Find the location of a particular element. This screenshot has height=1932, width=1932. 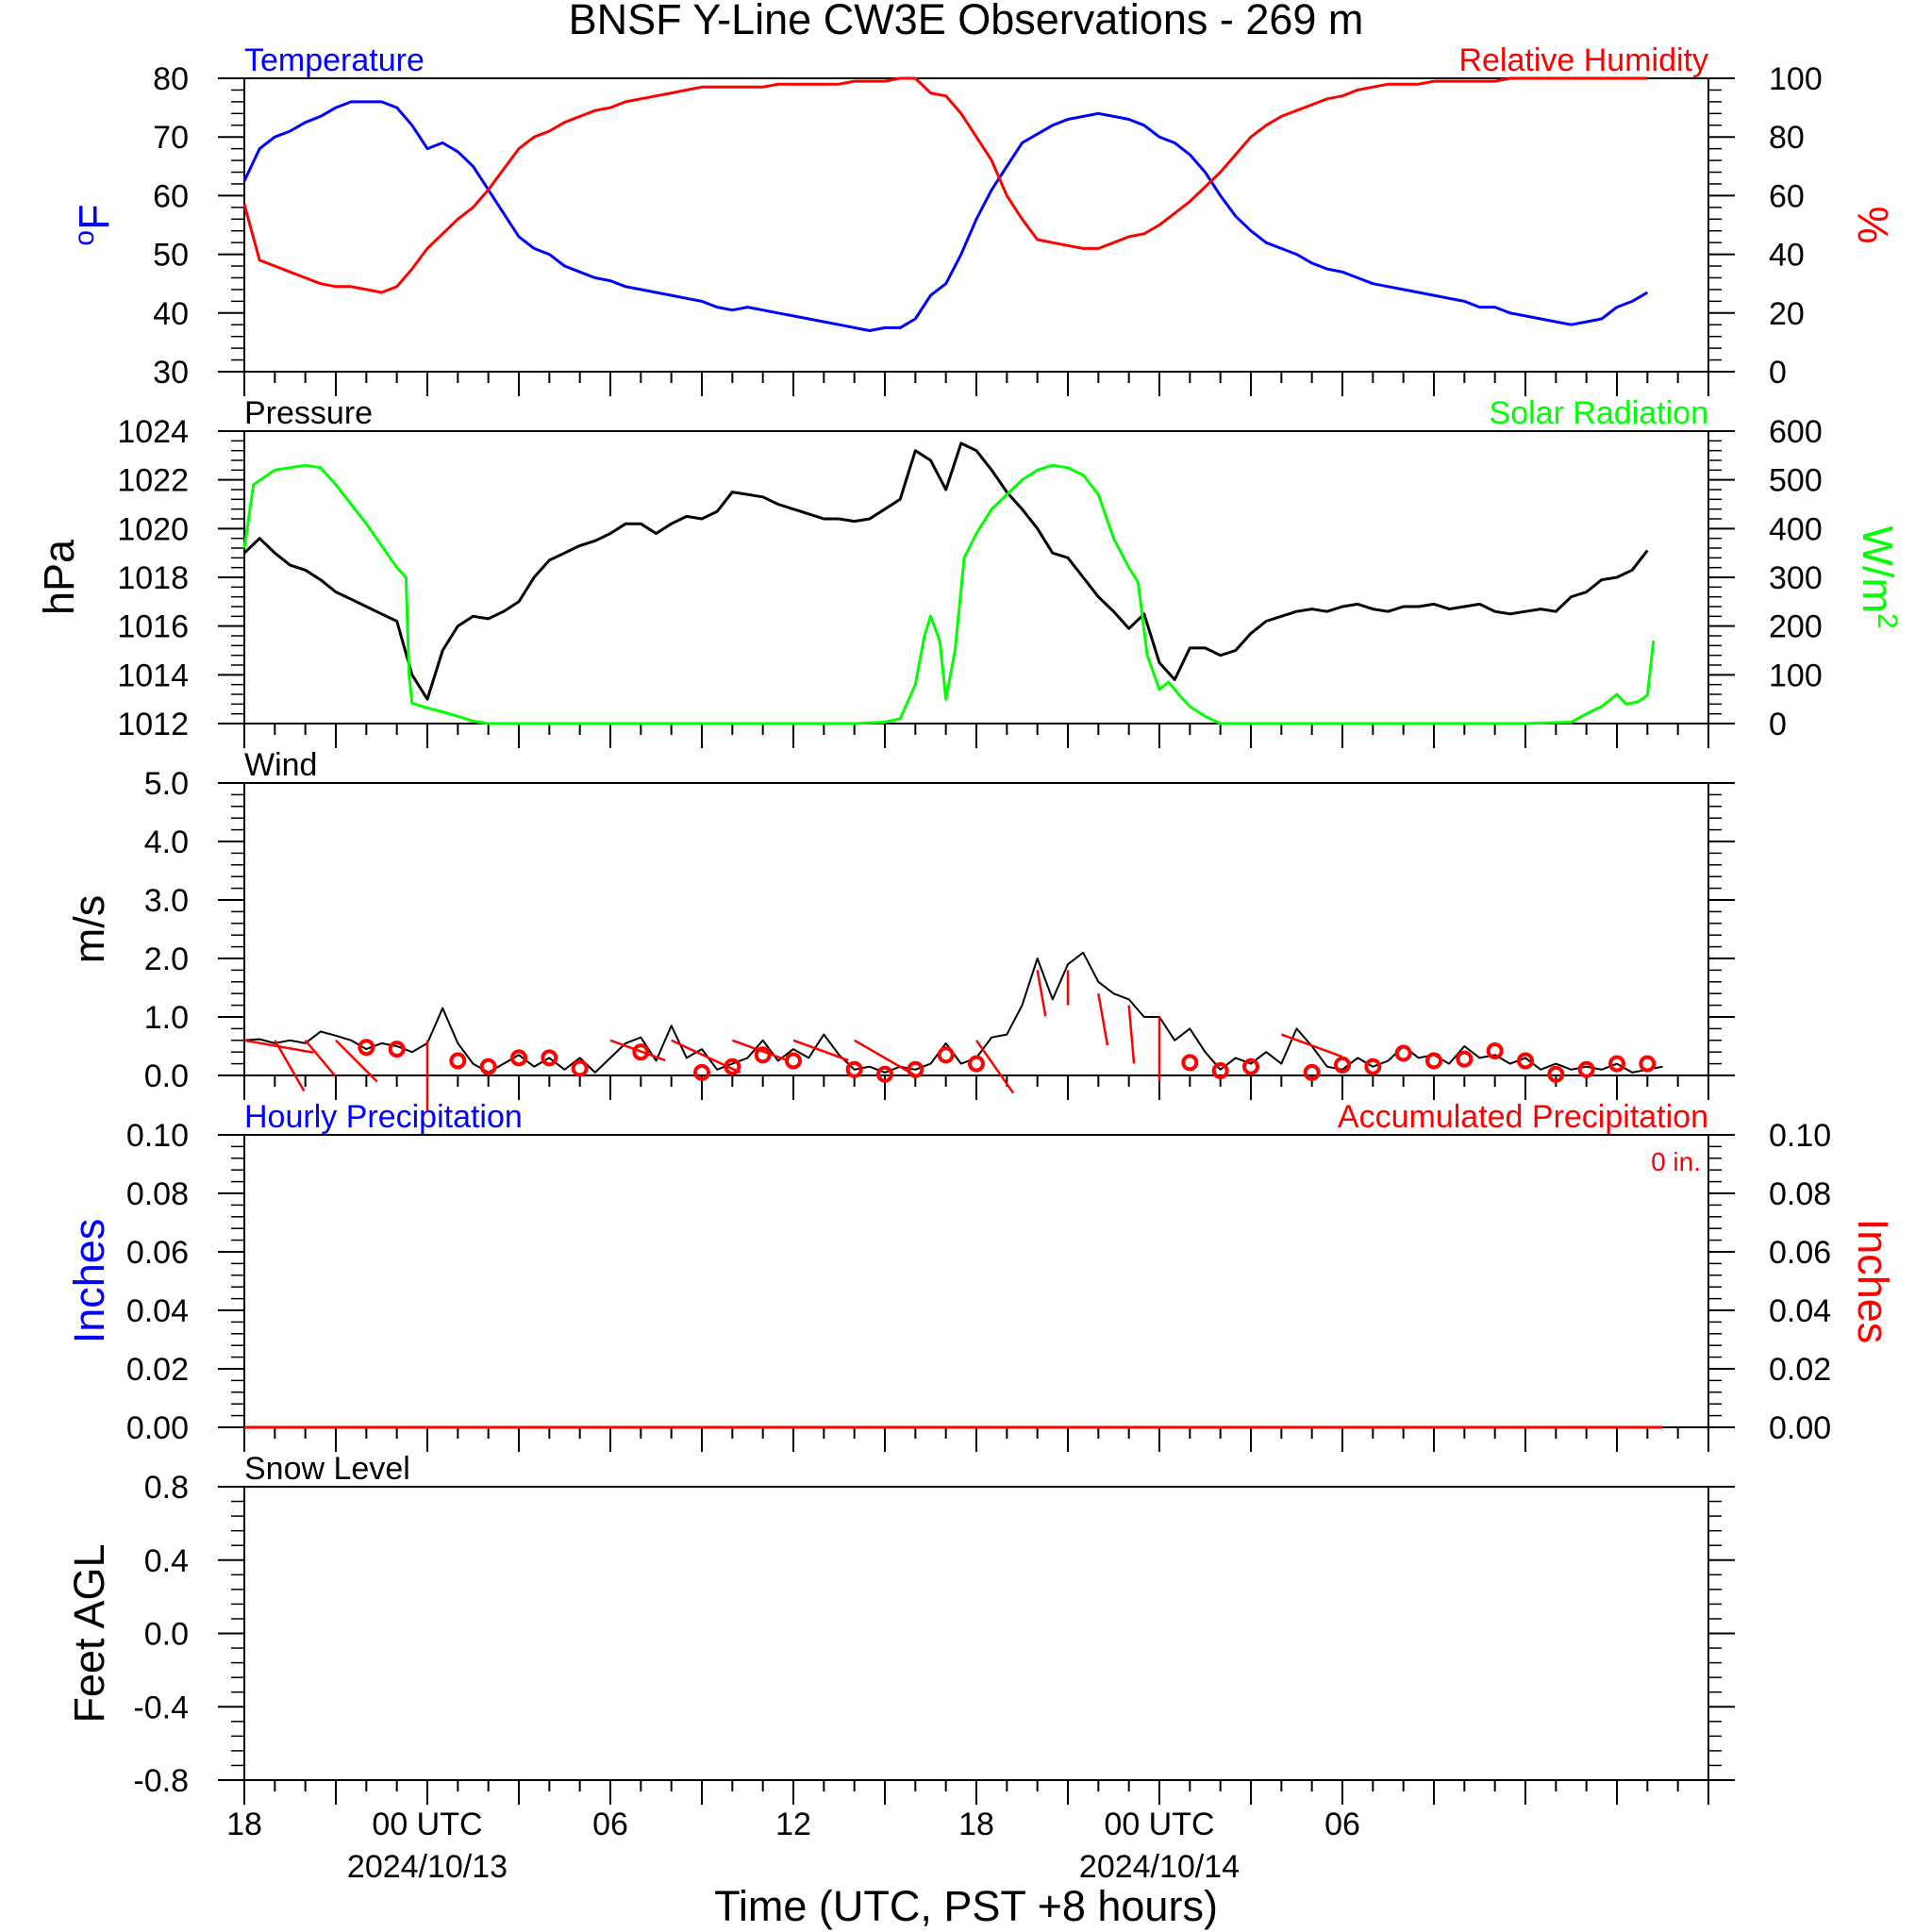

y-axis-title-right: Inches is located at coordinates (1873, 1282).